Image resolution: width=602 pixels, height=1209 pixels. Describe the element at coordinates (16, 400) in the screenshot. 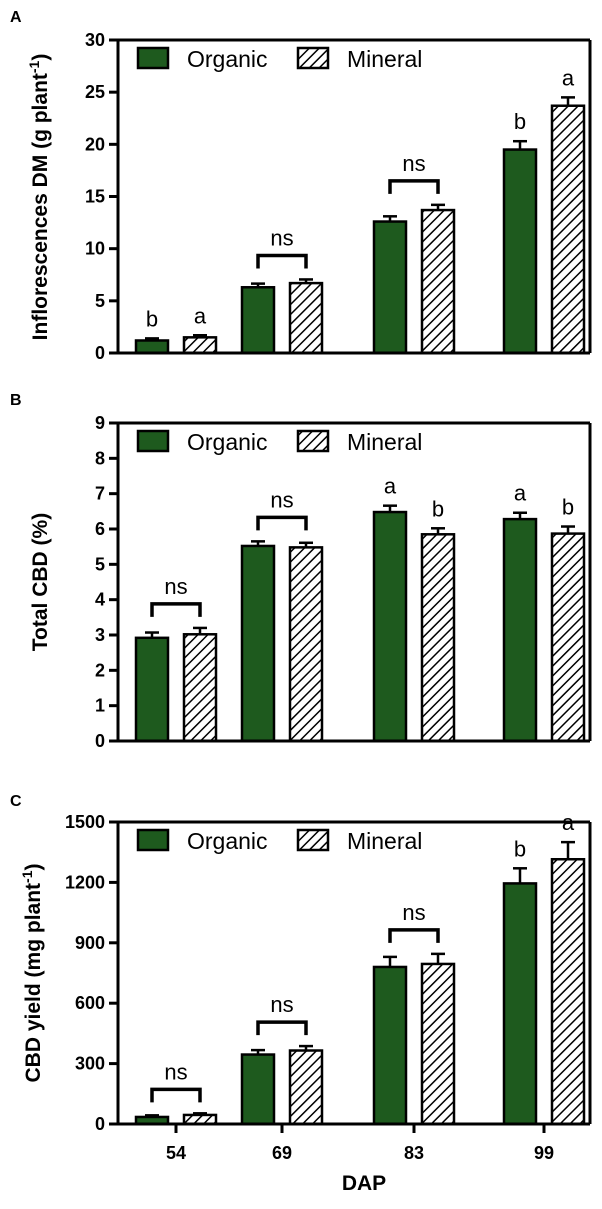

I see `panel-letter: B` at that location.